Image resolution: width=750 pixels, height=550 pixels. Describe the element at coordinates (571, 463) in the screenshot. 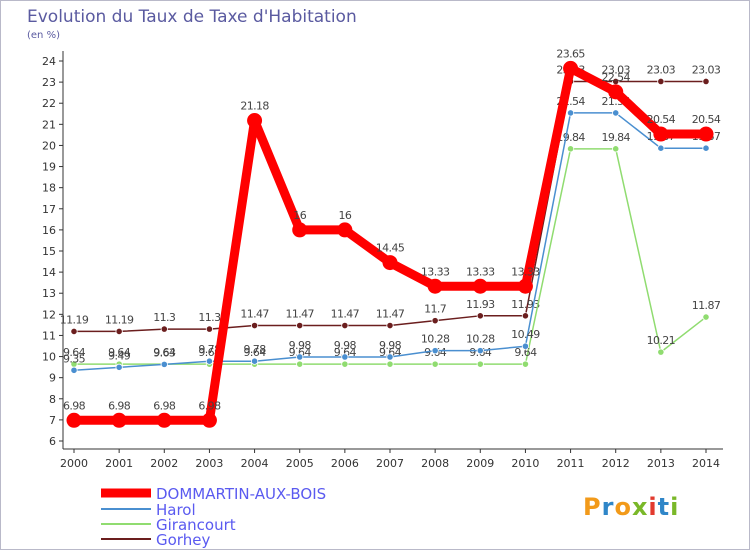

I see `x-tick-label: 2011` at that location.